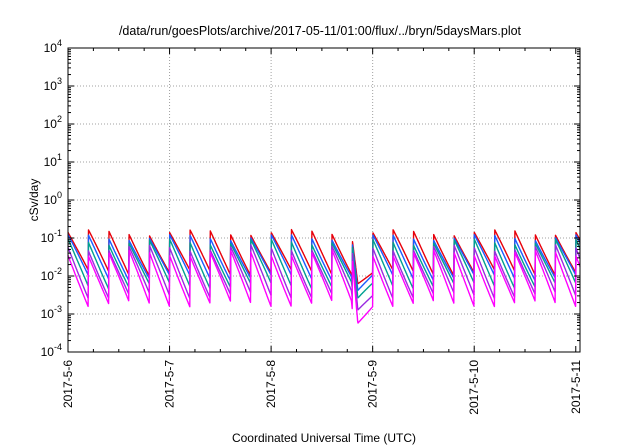 The image size is (640, 448). I want to click on y-tick-label: 10³, so click(53, 84).